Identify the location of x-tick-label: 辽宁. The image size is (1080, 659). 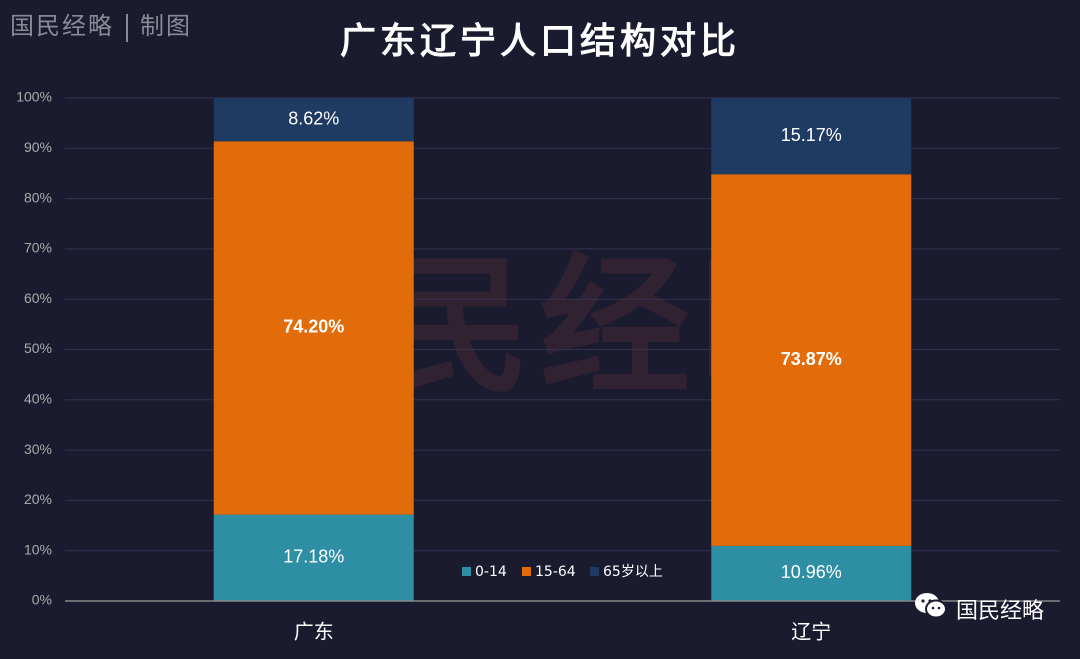
(811, 632).